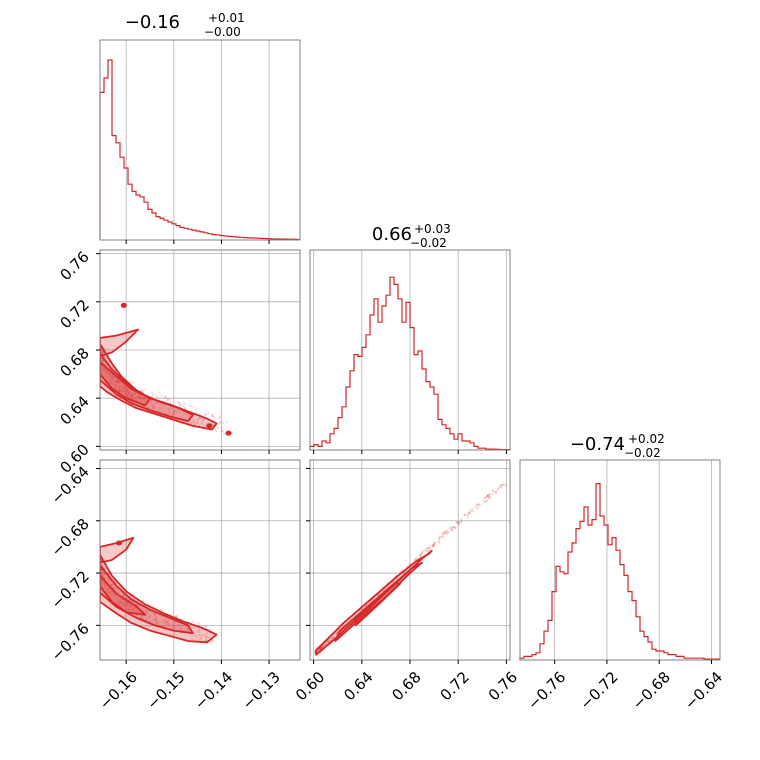  What do you see at coordinates (74, 266) in the screenshot?
I see `y-tick-label: 0.76` at bounding box center [74, 266].